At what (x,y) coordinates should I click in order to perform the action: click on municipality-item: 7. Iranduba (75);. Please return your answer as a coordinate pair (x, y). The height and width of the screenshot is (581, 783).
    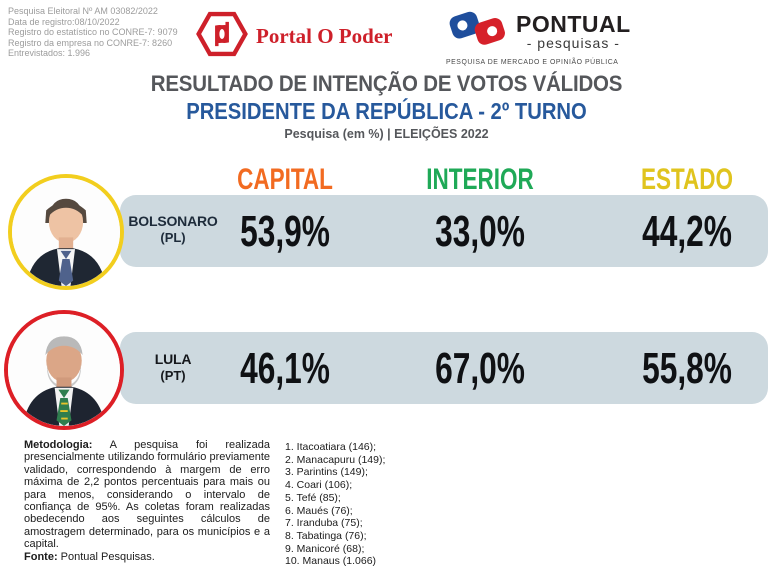
    Looking at the image, I should click on (324, 523).